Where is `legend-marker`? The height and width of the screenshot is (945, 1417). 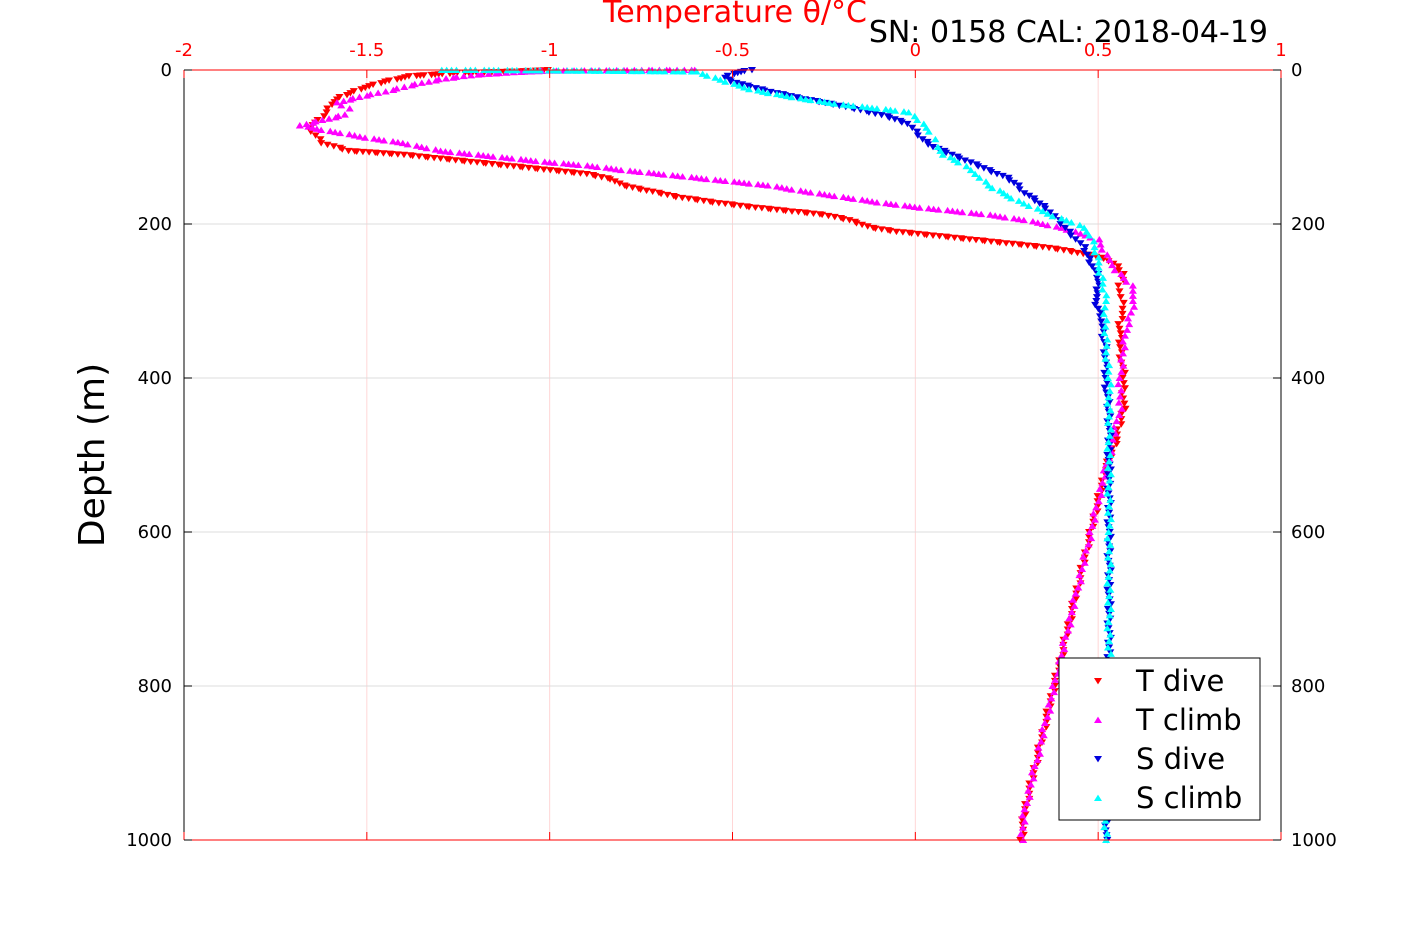 legend-marker is located at coordinates (1098, 759).